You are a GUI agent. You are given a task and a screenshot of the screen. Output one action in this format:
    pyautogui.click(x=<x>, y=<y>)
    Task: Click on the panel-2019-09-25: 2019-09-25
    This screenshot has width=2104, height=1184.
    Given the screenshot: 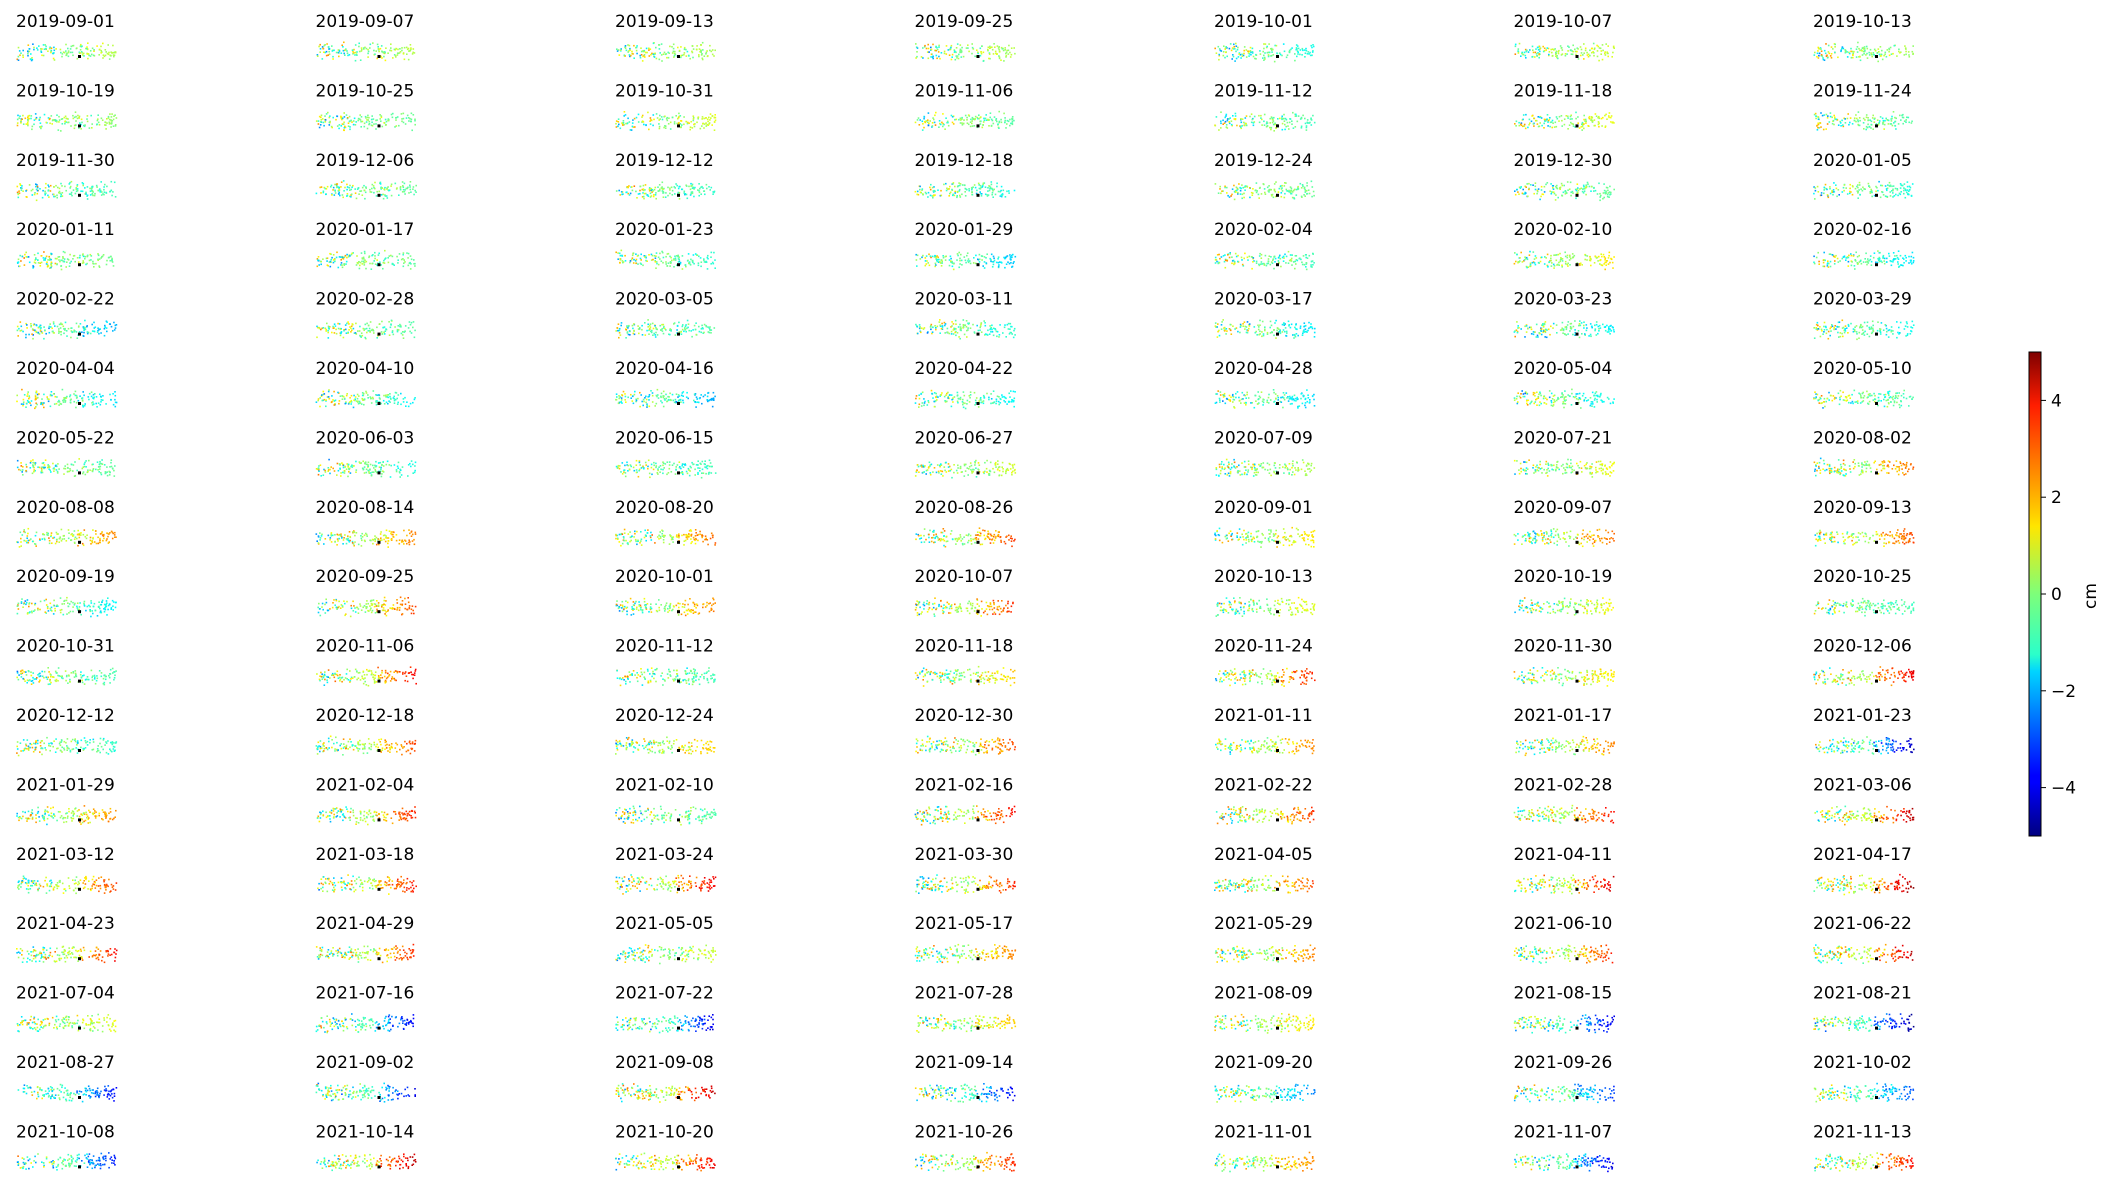 What is the action you would take?
    pyautogui.click(x=965, y=37)
    